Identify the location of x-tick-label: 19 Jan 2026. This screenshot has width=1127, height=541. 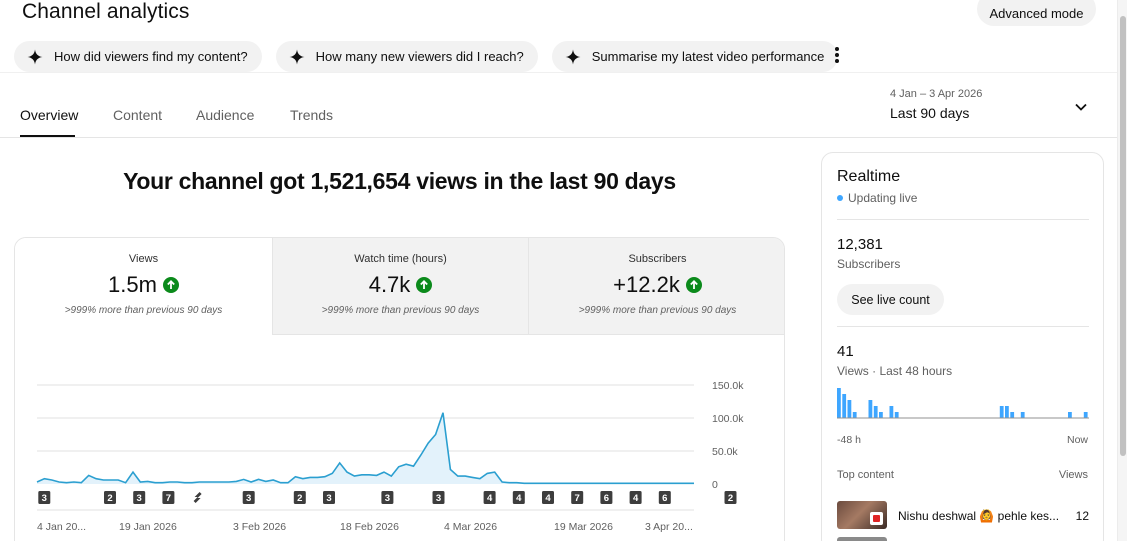
(148, 527).